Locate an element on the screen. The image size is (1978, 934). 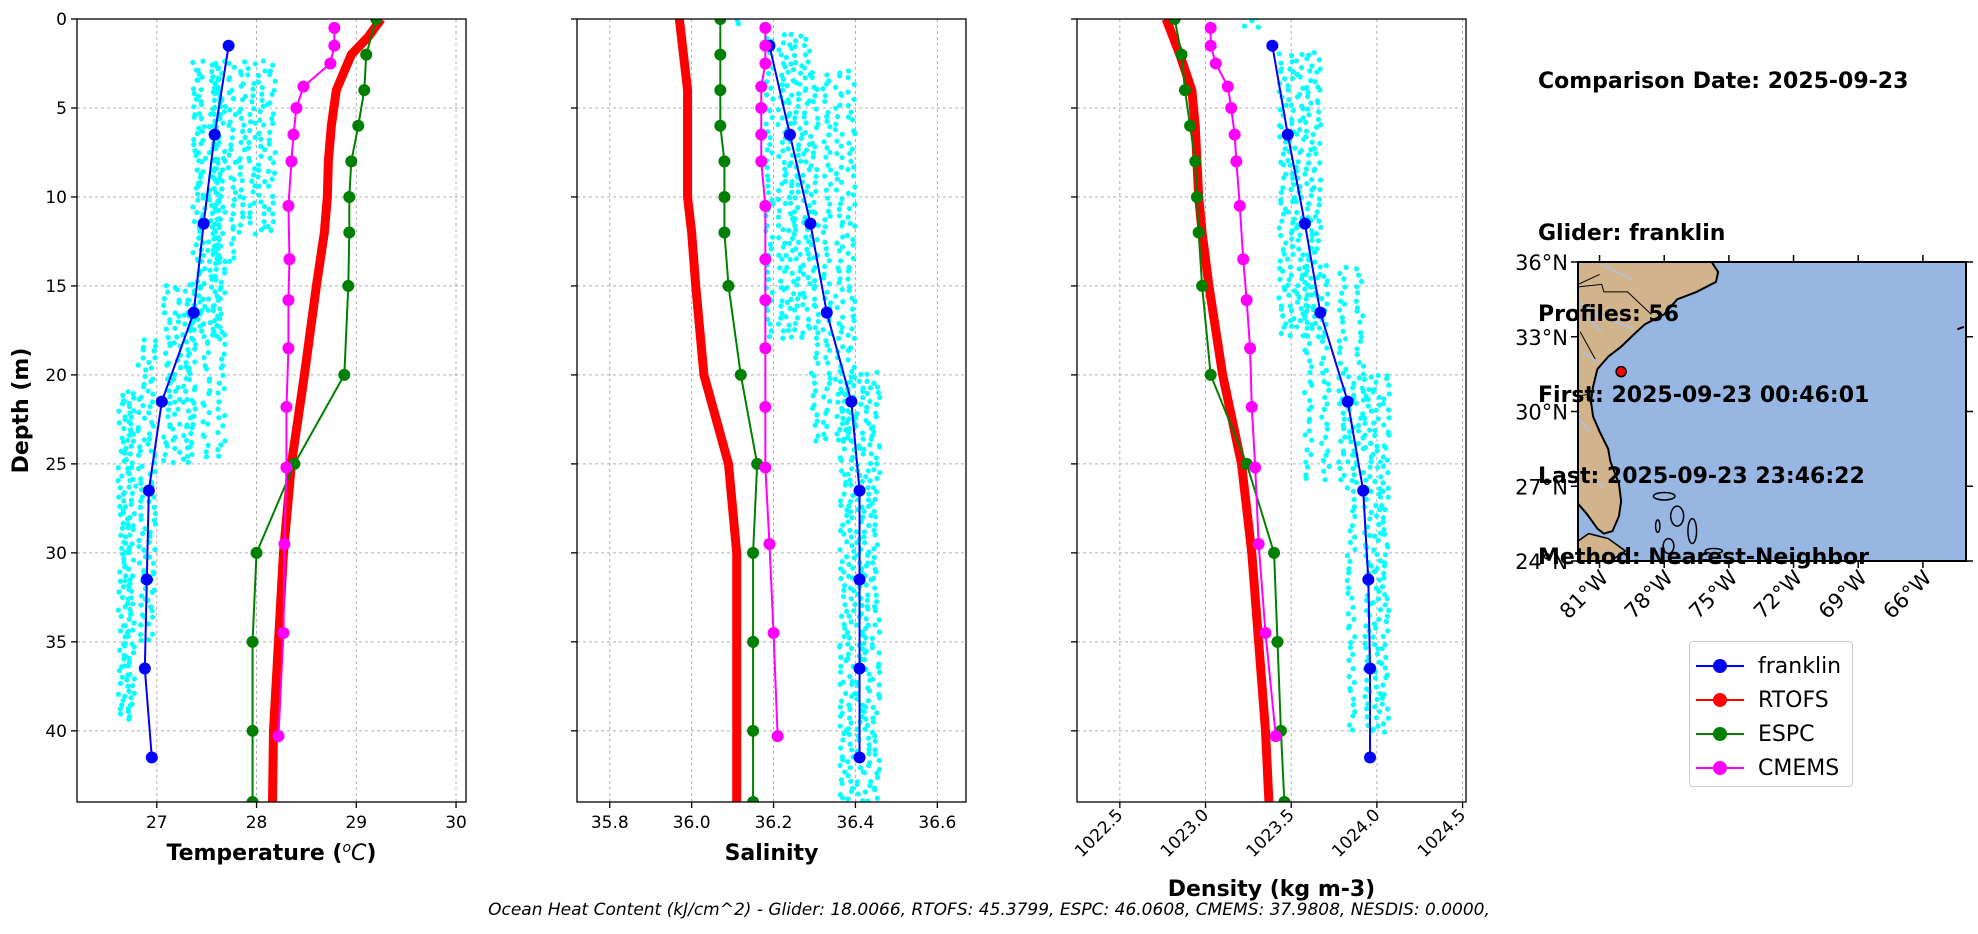
river is located at coordinates (1617, 272).